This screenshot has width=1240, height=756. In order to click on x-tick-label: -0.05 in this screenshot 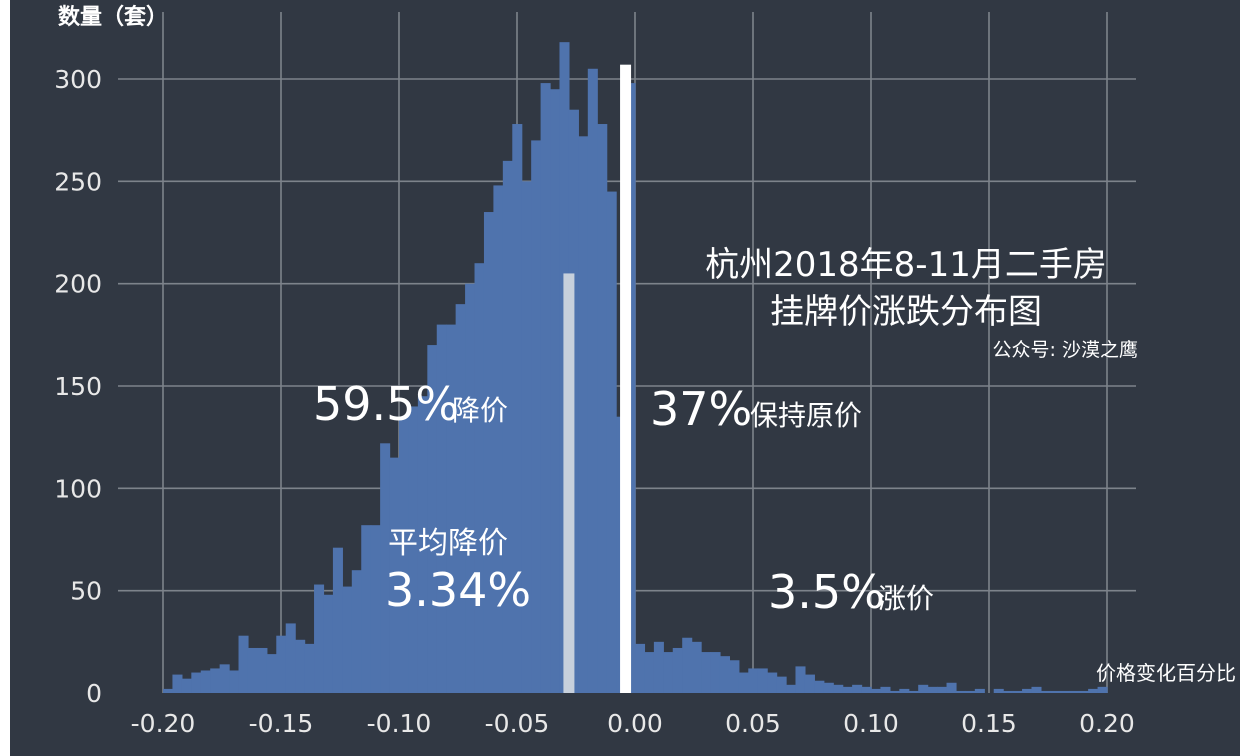, I will do `click(517, 723)`.